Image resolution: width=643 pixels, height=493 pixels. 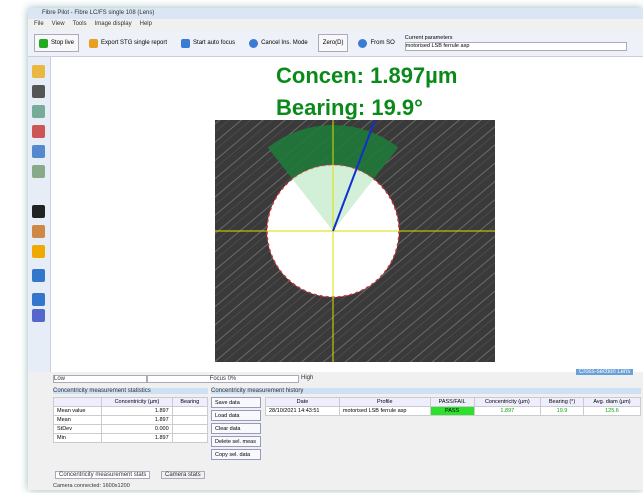 I want to click on cell: motorised LSB ferrule asp, so click(x=384, y=411).